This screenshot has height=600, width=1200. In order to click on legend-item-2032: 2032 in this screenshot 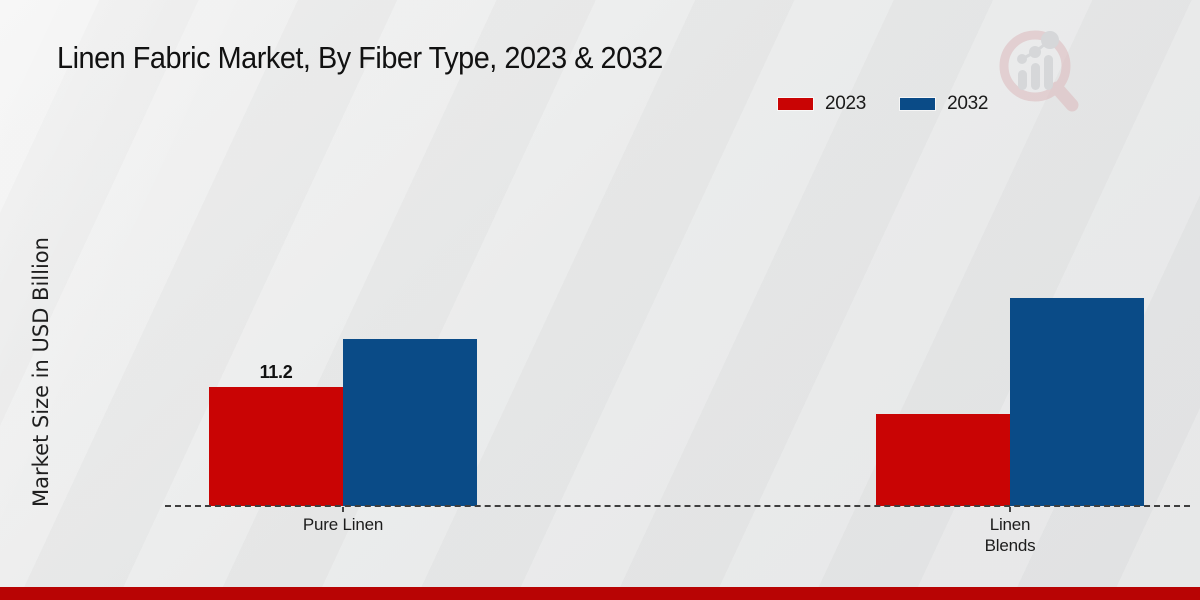, I will do `click(944, 104)`.